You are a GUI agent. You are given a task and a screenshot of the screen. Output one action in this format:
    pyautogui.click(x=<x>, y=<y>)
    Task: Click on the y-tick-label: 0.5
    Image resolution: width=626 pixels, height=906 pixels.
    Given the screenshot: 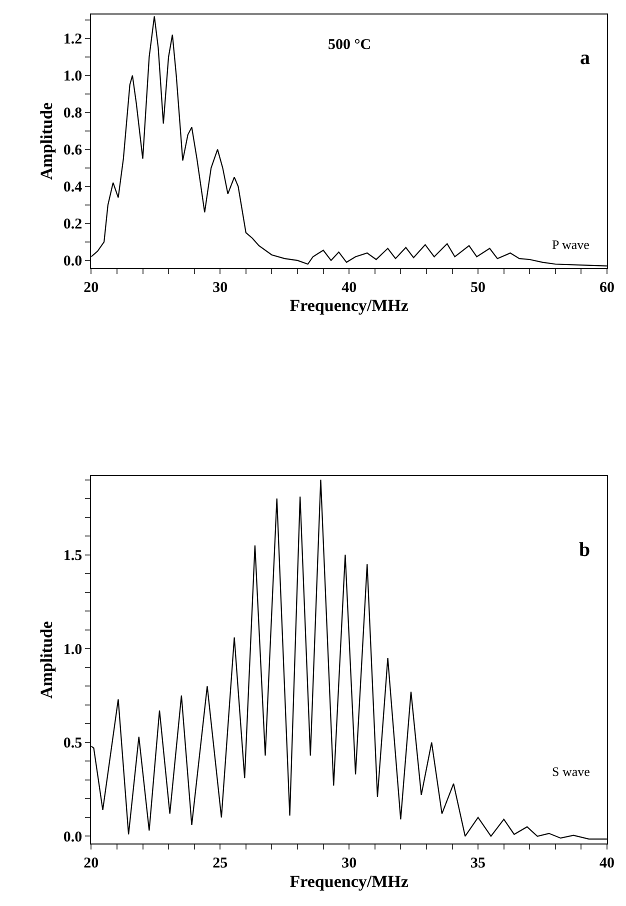 What is the action you would take?
    pyautogui.click(x=72, y=744)
    